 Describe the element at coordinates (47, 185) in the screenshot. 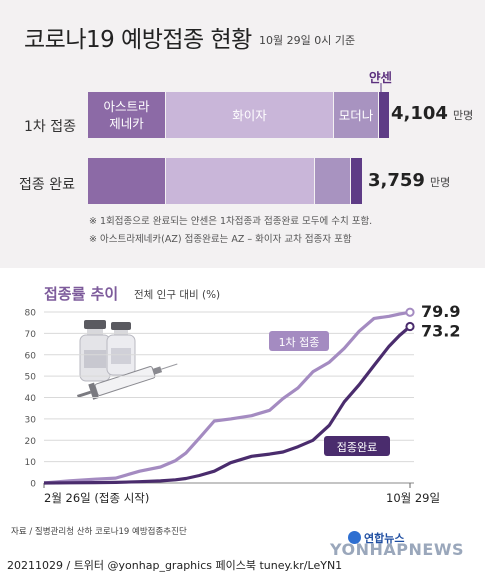

I see `row-label-fully-vaccinated: 접종 완료` at that location.